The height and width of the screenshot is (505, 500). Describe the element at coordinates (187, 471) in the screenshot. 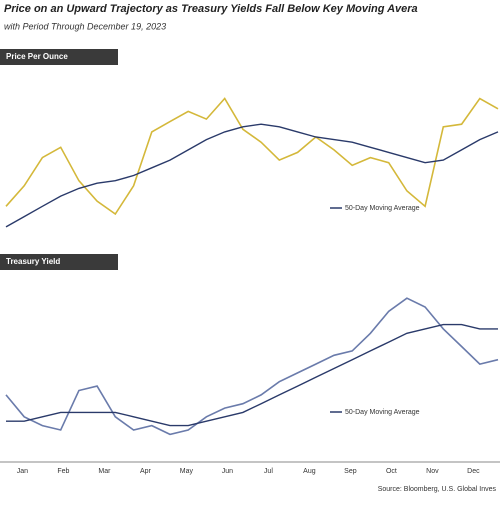

I see `x-tick-label: May` at that location.